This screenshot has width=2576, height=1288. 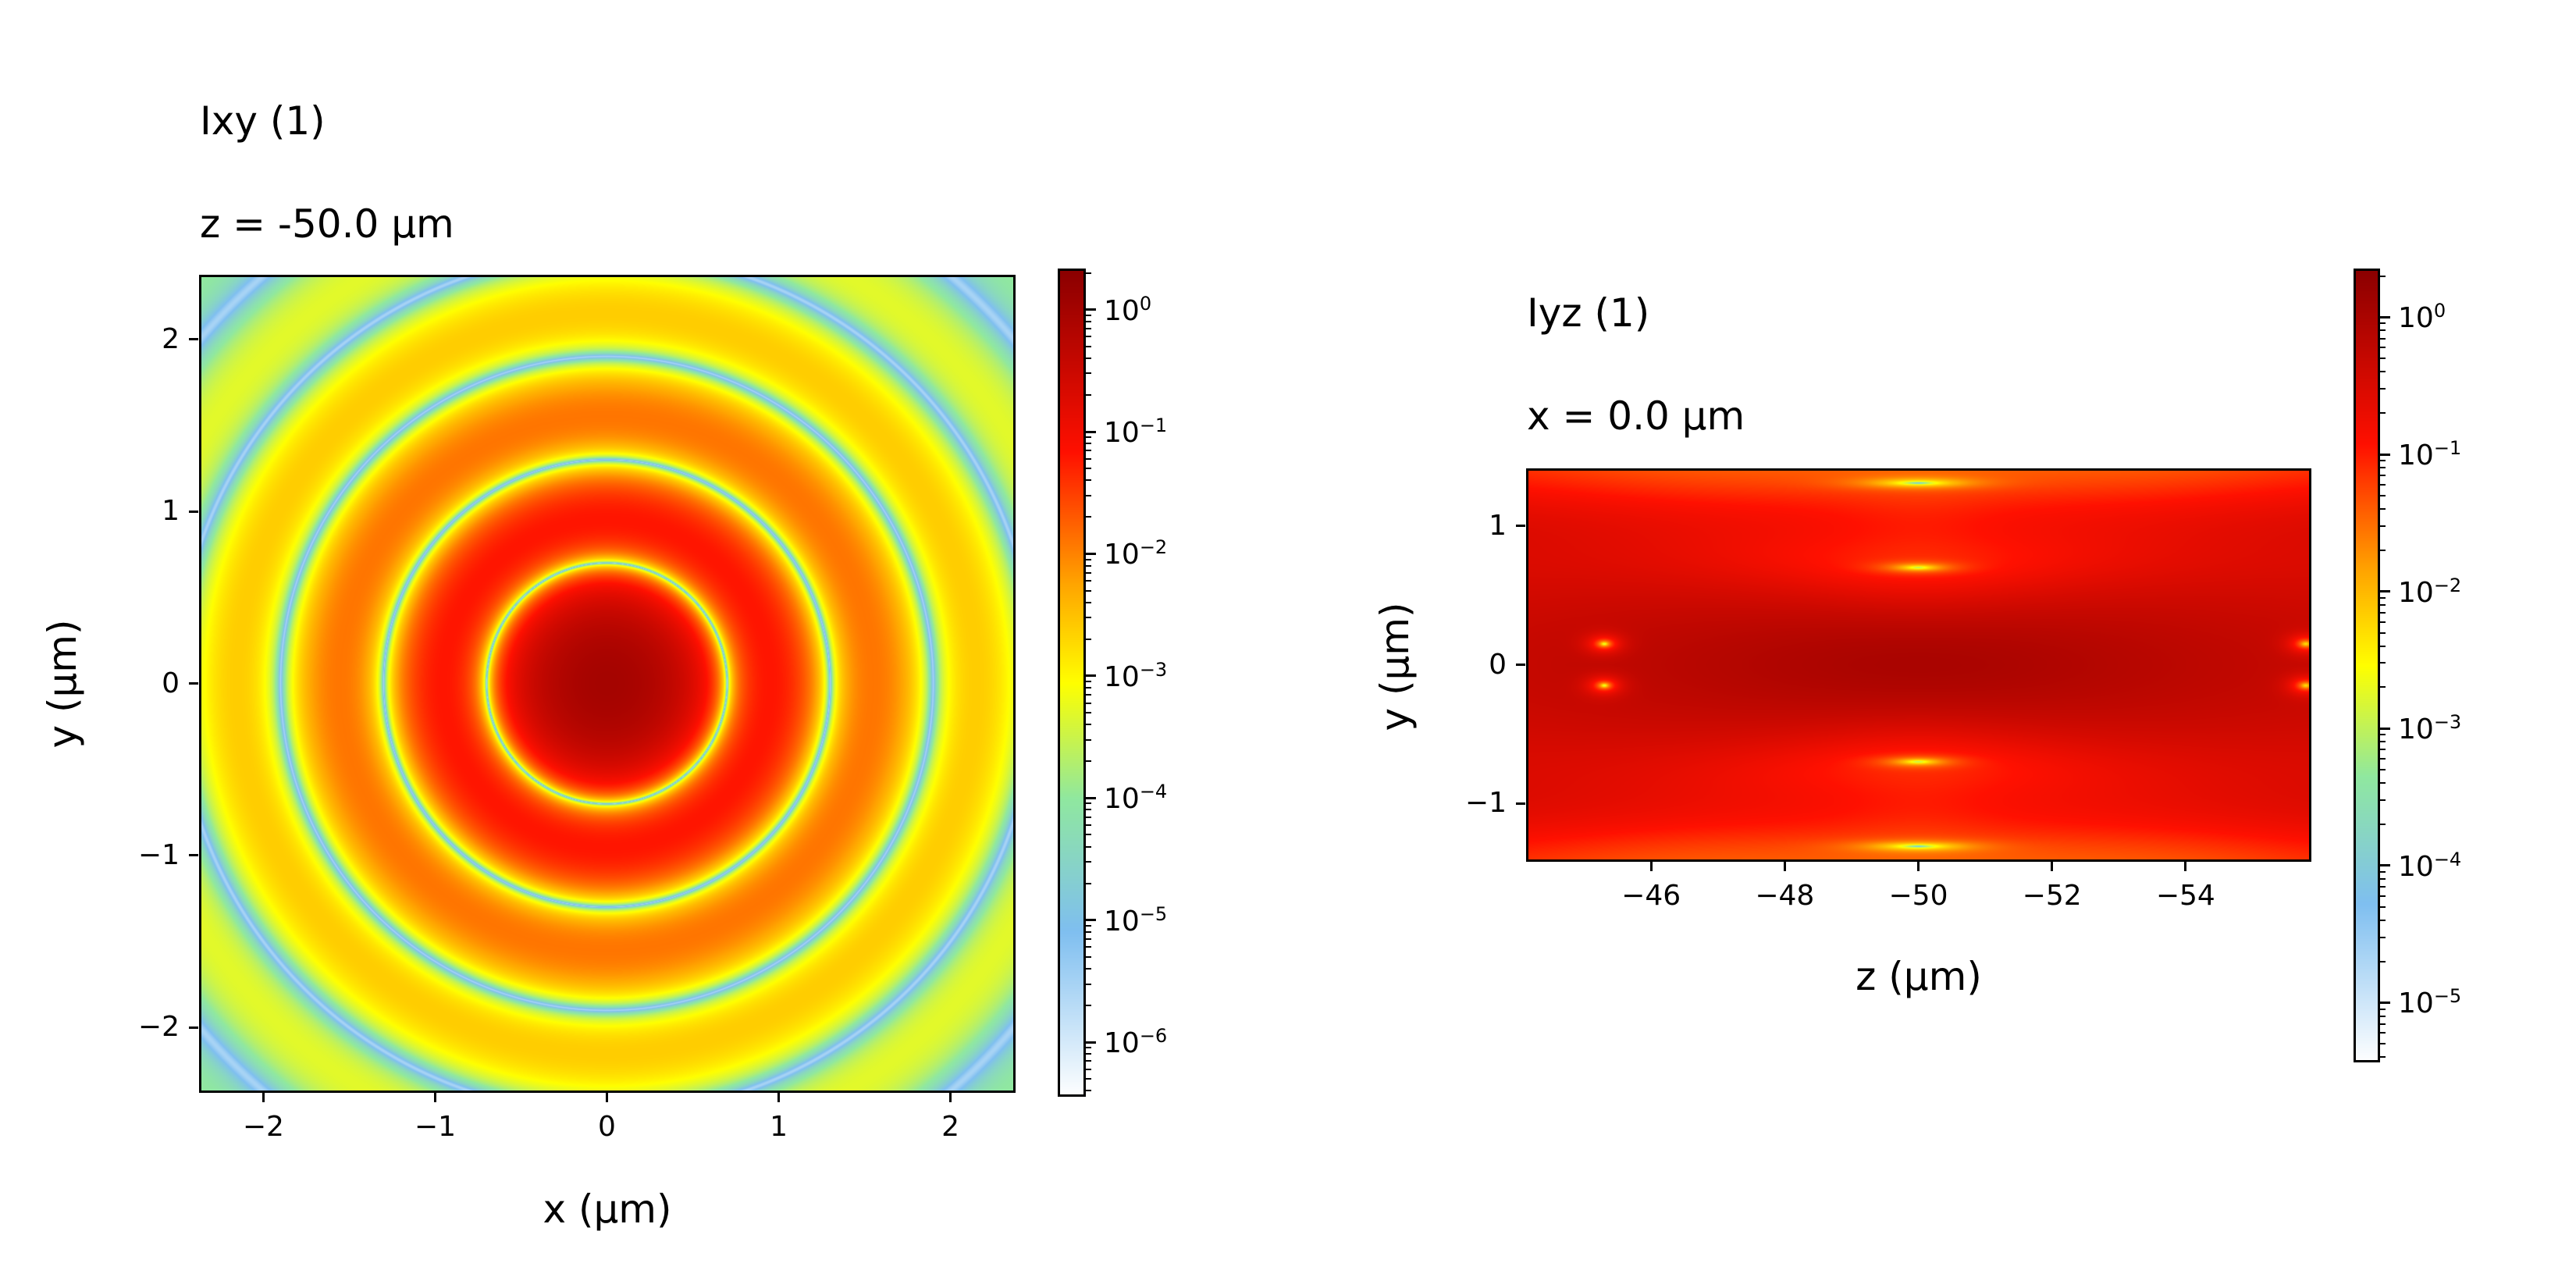 I want to click on y-tick-label: 1, so click(x=171, y=511).